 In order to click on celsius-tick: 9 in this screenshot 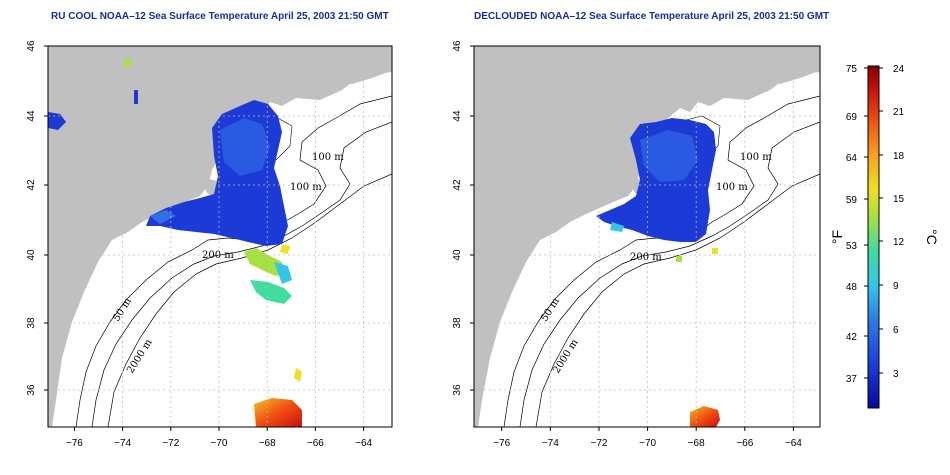, I will do `click(896, 286)`.